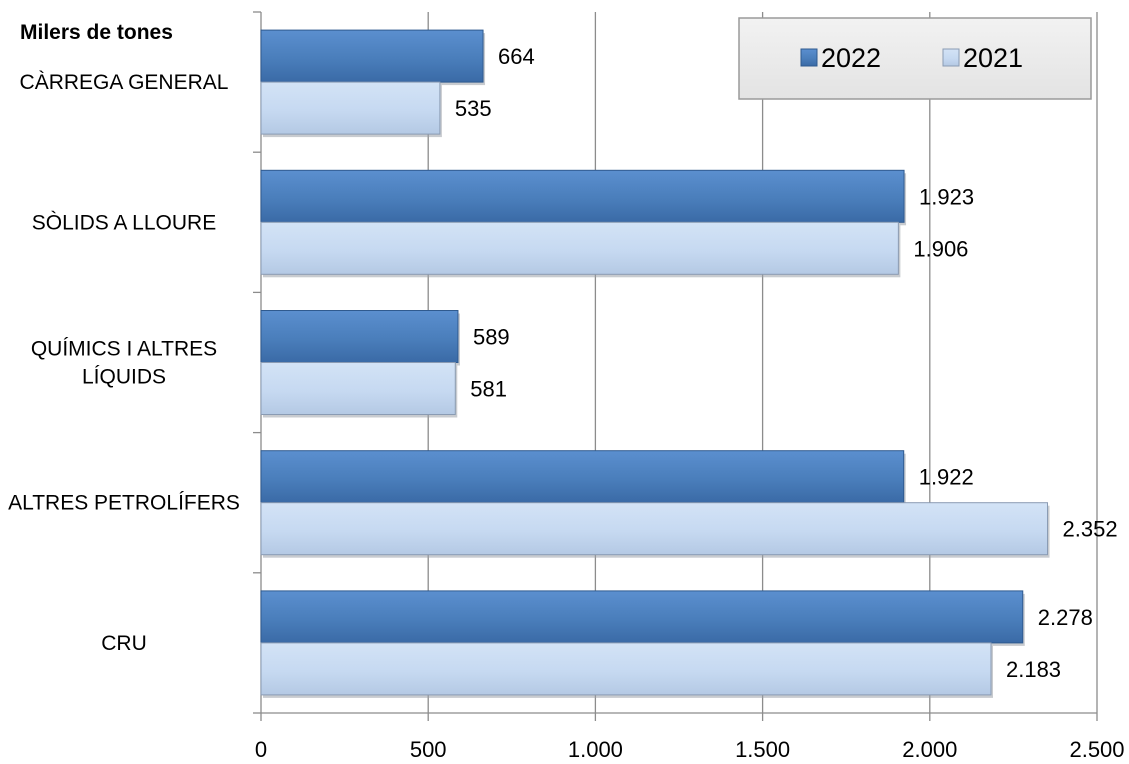 The image size is (1129, 764). What do you see at coordinates (124, 349) in the screenshot?
I see `category-label: QUÍMICS I ALTRES` at bounding box center [124, 349].